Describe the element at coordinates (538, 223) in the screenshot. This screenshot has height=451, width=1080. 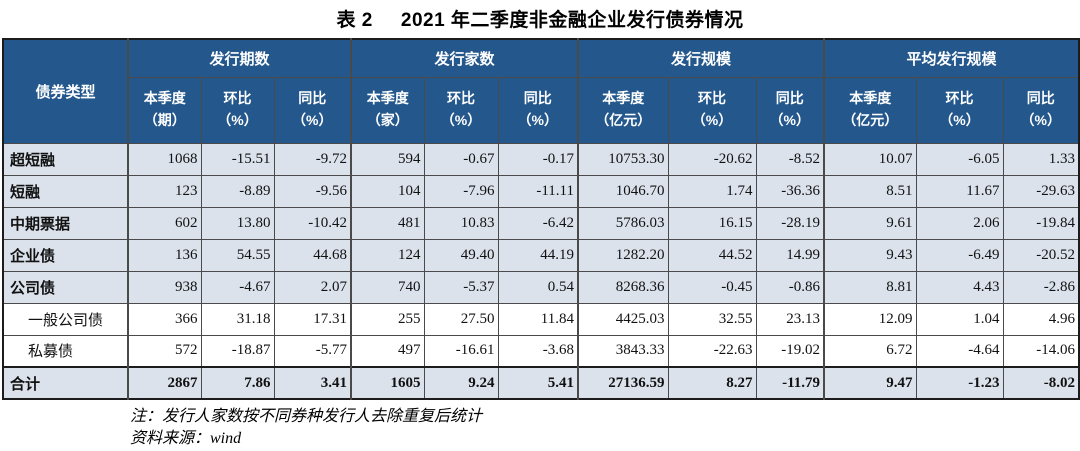
I see `data-cell: -6.42` at that location.